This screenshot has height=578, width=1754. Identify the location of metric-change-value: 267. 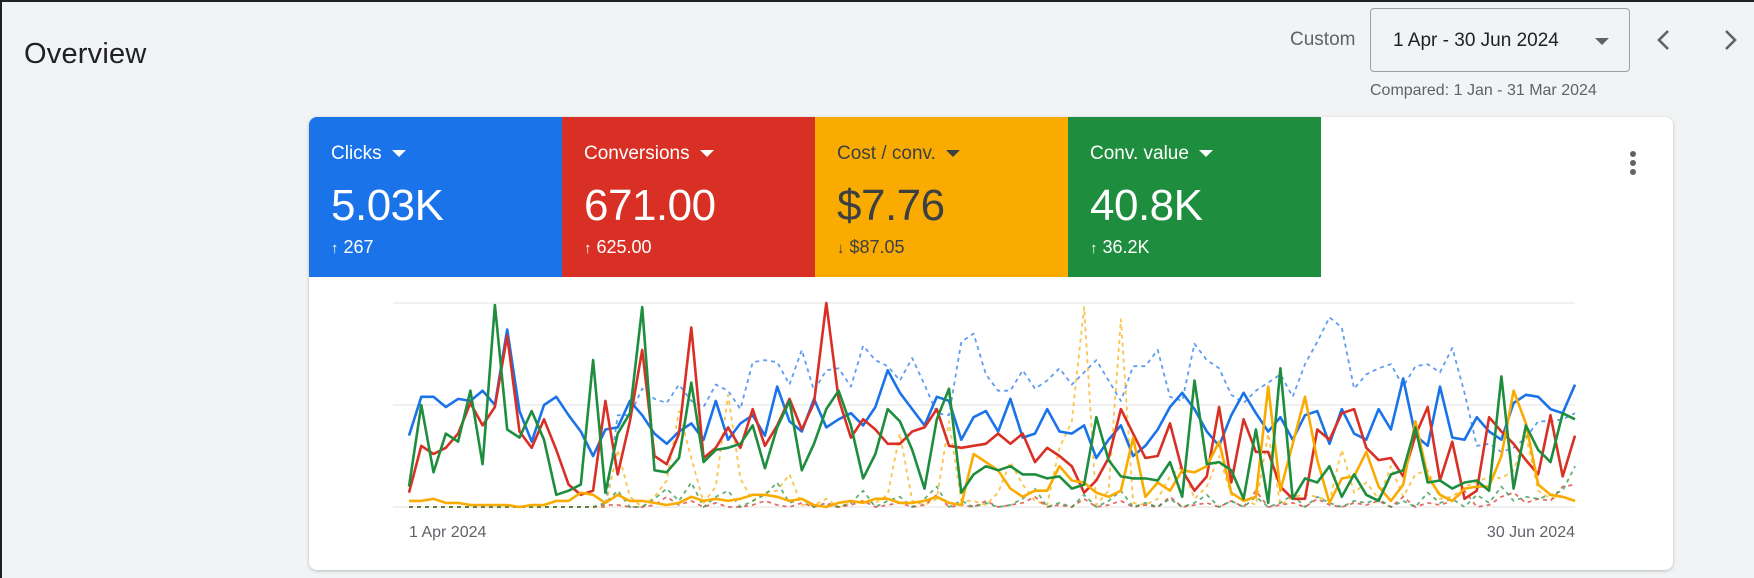
(358, 247).